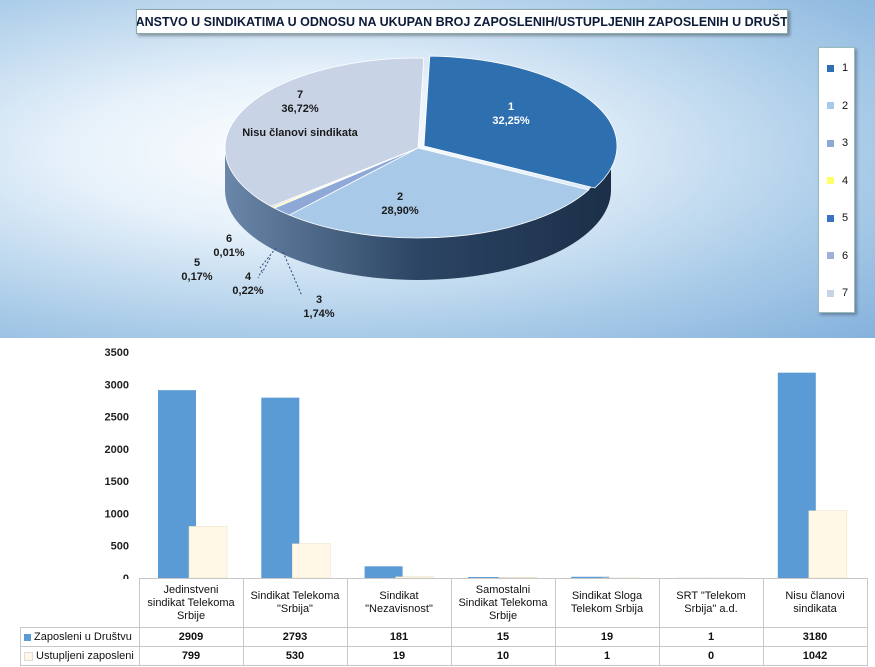  I want to click on y-tick-label: 500, so click(120, 547).